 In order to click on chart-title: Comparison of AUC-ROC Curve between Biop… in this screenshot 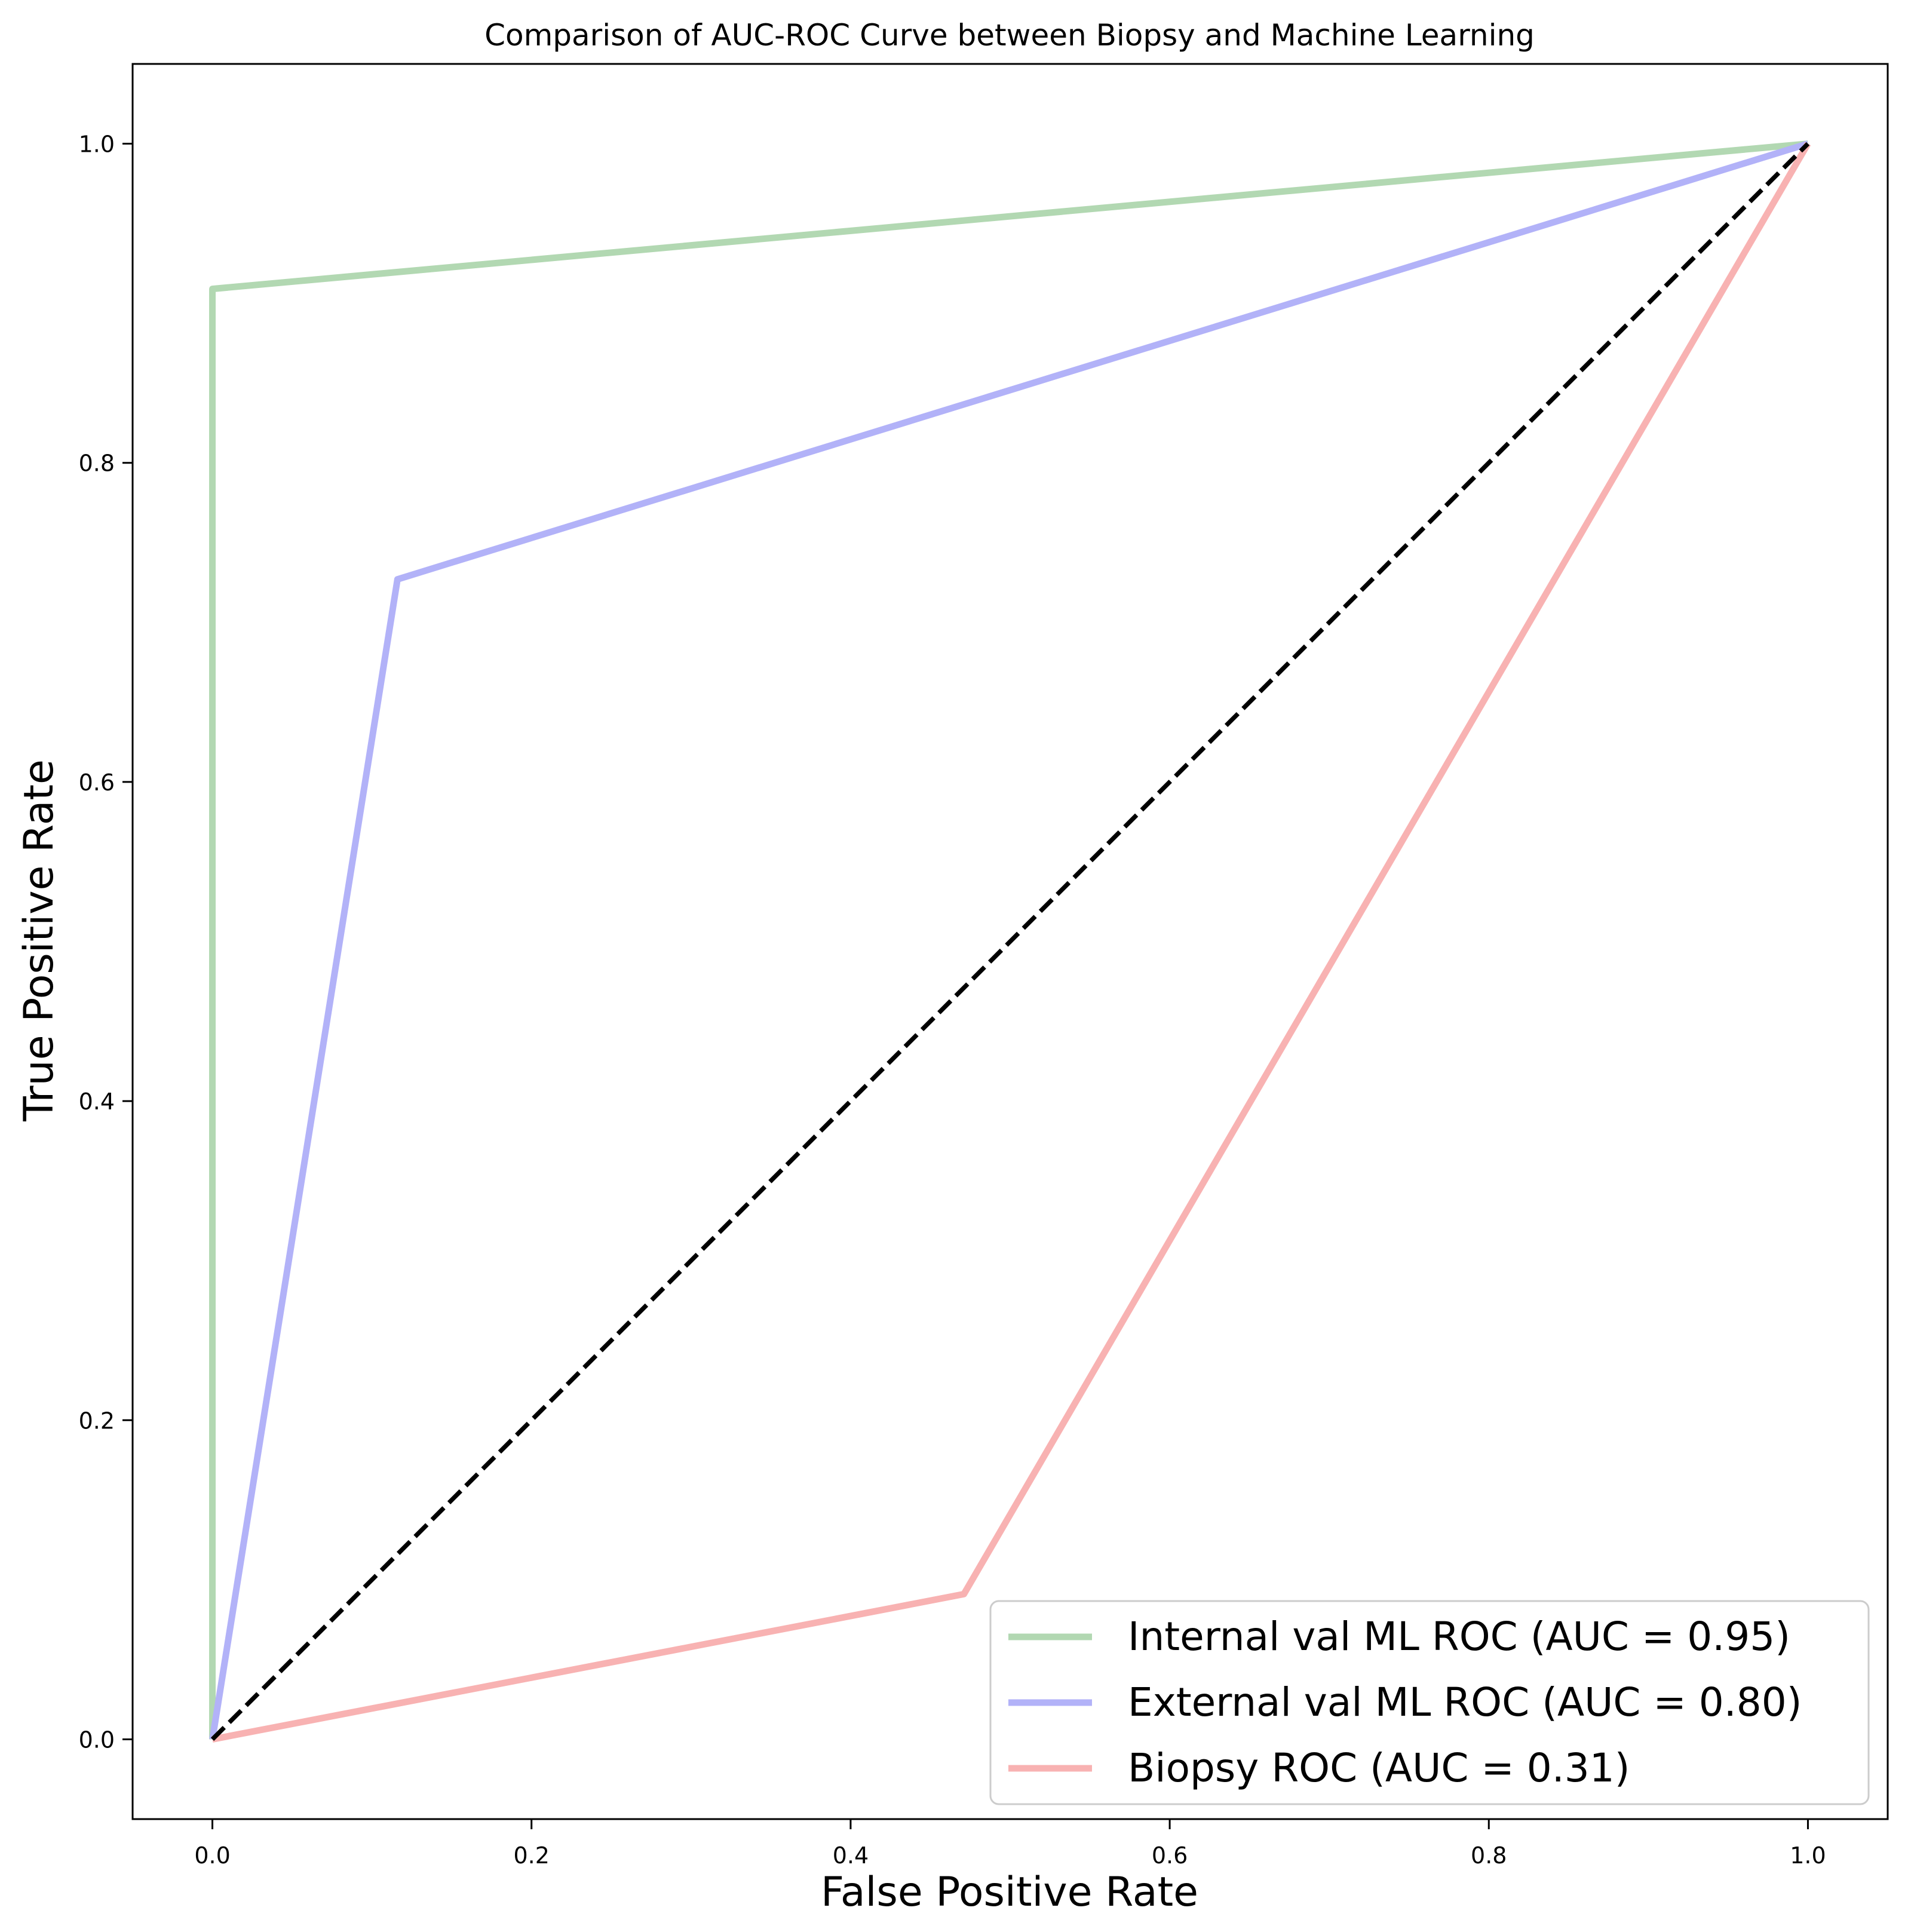, I will do `click(1009, 35)`.